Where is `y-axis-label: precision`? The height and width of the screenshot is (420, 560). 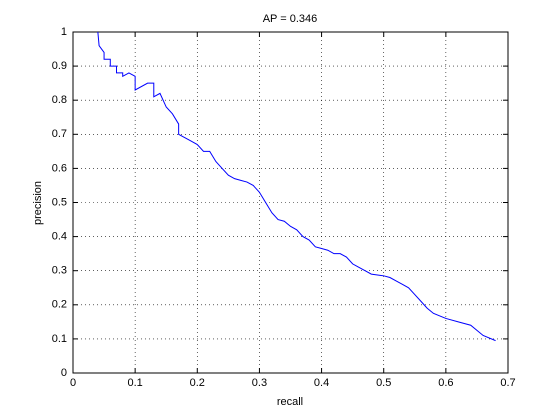 y-axis-label: precision is located at coordinates (38, 203).